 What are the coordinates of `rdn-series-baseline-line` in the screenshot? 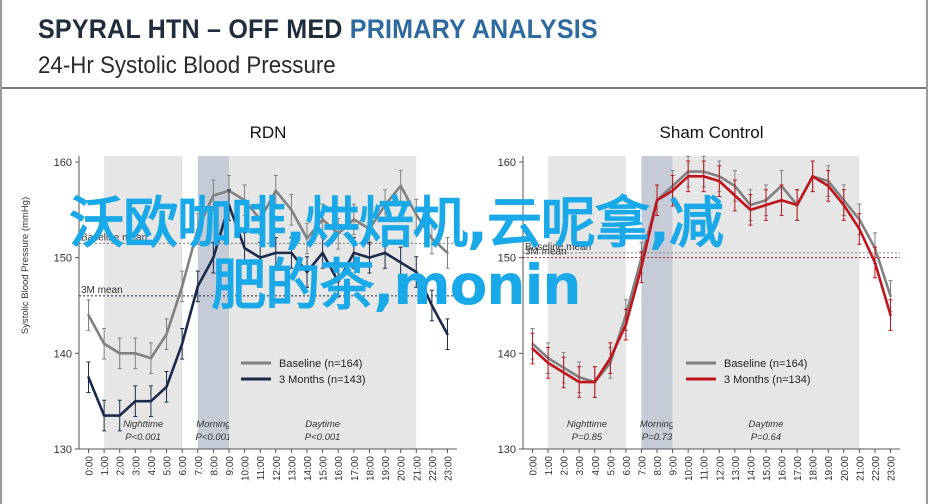 It's located at (268, 272).